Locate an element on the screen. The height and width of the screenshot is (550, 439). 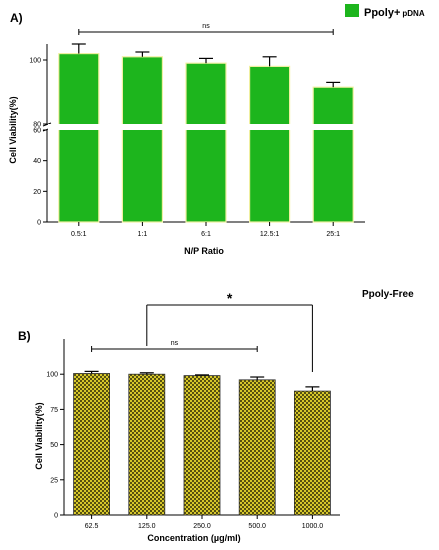
axis-break-band is located at coordinates (206, 127).